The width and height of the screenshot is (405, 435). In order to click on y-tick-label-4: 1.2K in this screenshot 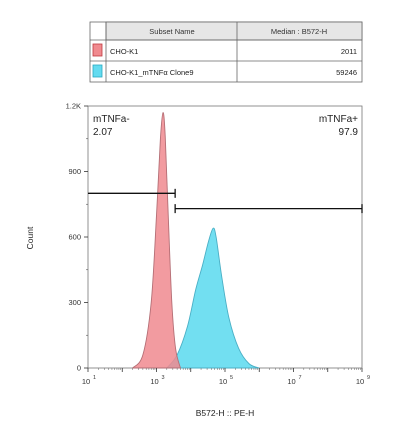, I will do `click(73, 106)`.